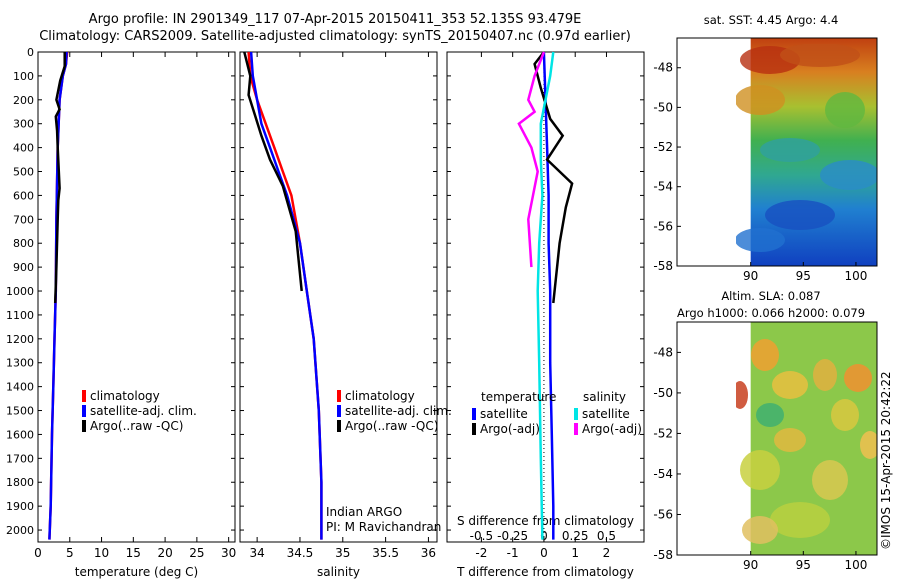 Image resolution: width=900 pixels, height=580 pixels. Describe the element at coordinates (481, 536) in the screenshot. I see `s-tick-label: -0.5` at that location.